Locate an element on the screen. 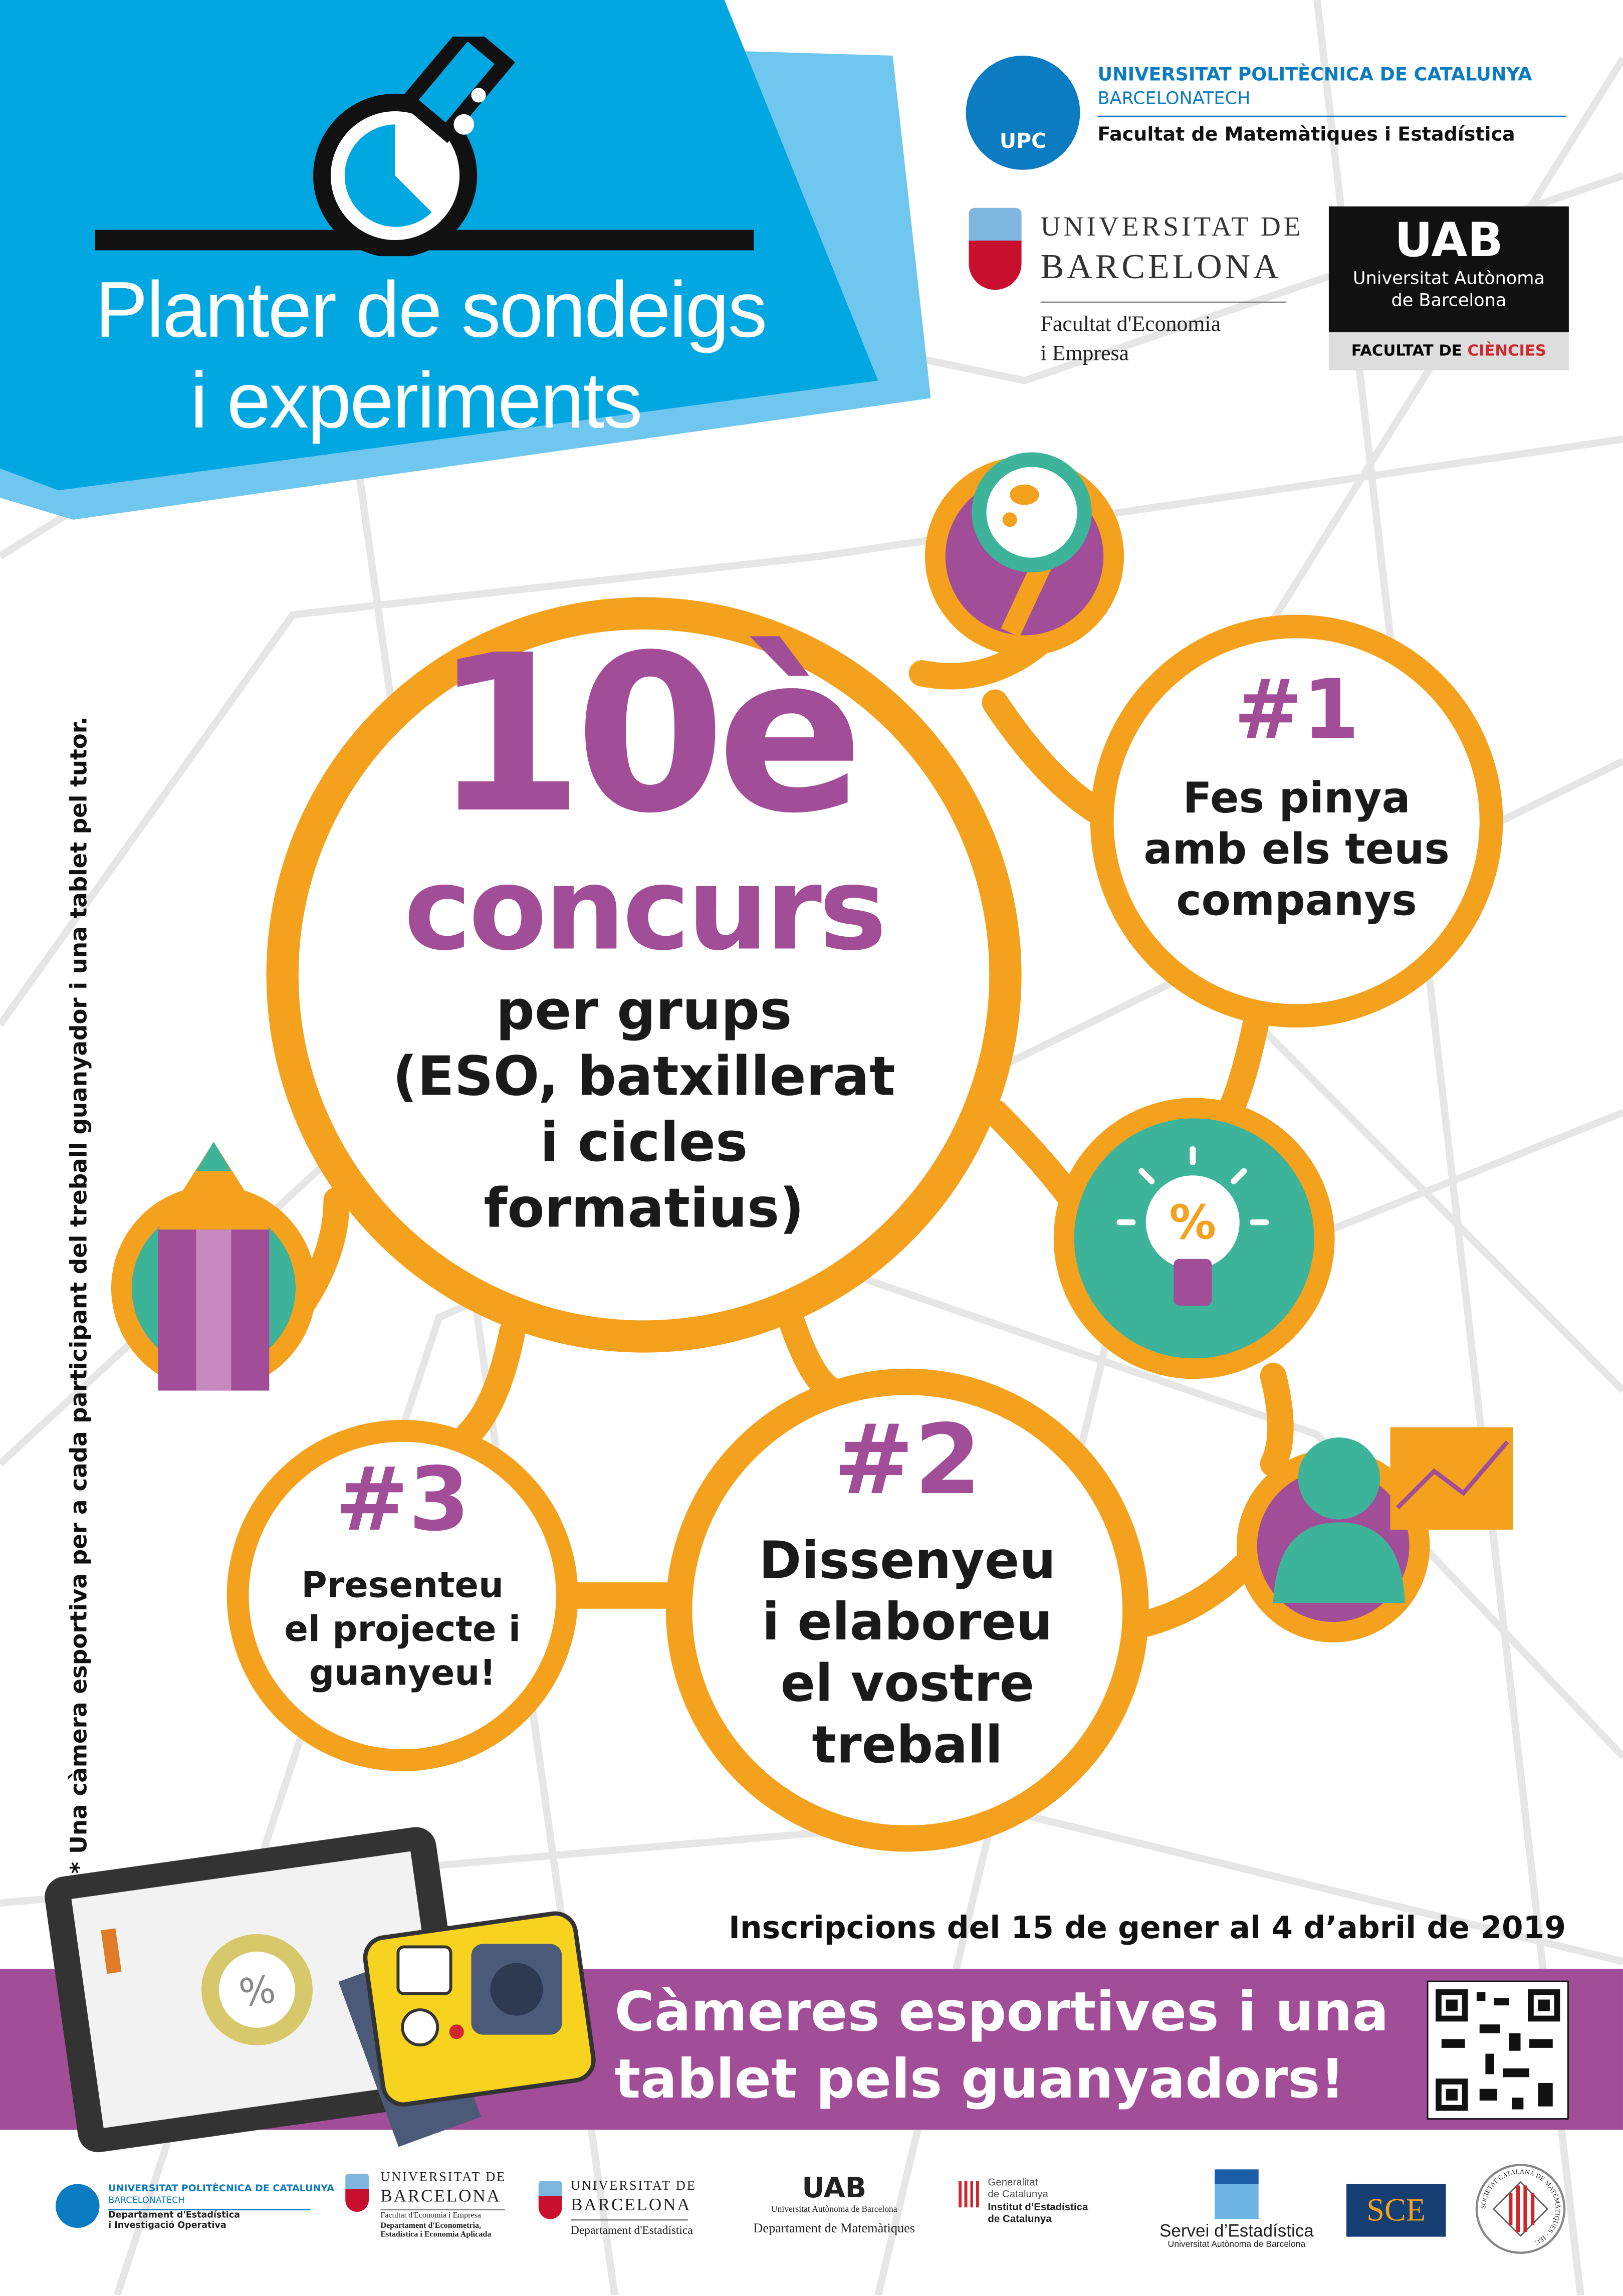 The height and width of the screenshot is (2296, 1623). servei-estadistica-logo is located at coordinates (1237, 2194).